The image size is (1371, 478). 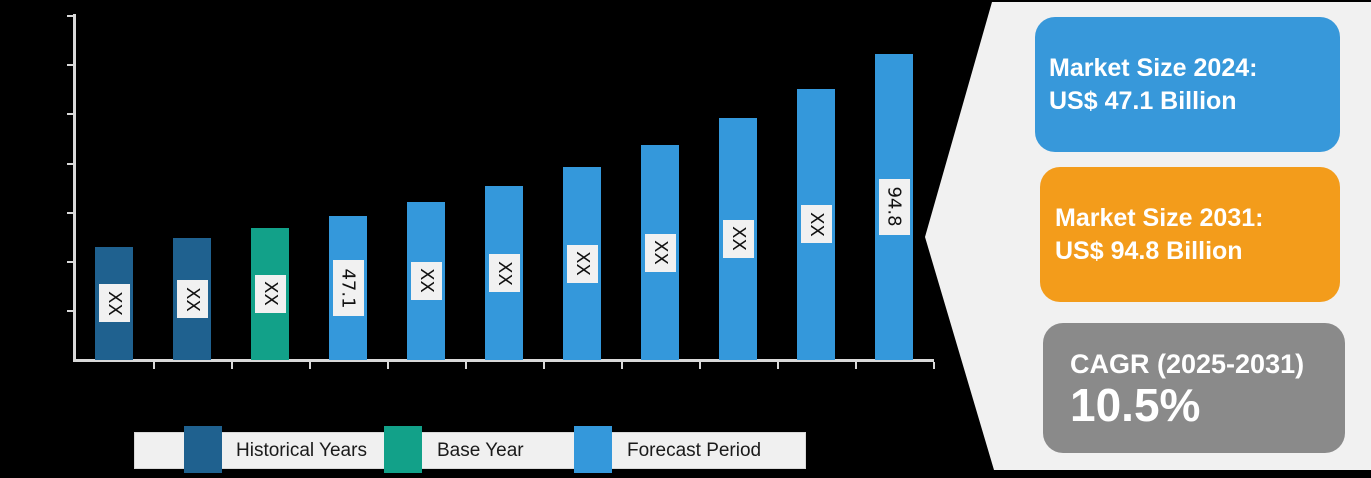 I want to click on bar-value-text: 47.1, so click(x=348, y=288).